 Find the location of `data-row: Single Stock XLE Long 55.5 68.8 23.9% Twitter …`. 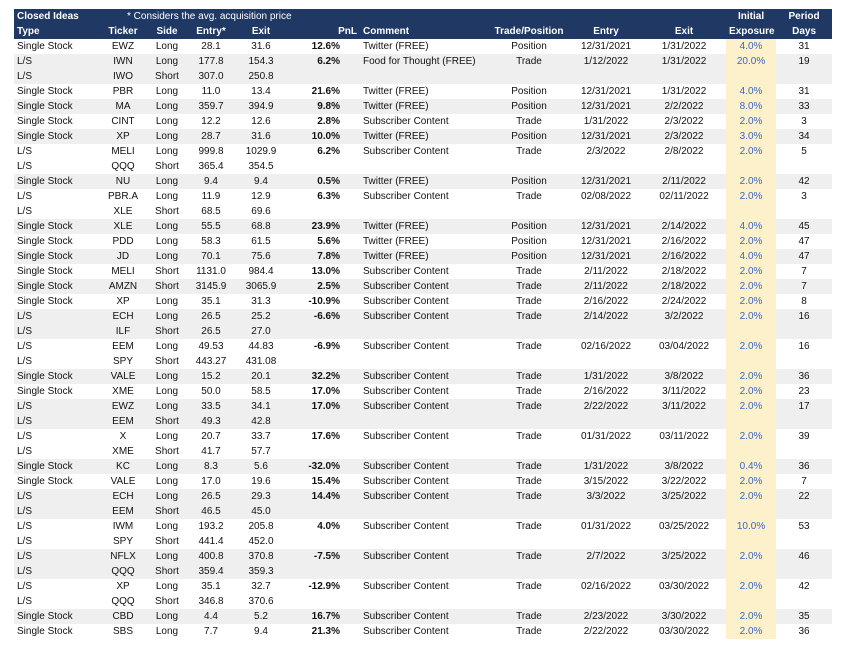

data-row: Single Stock XLE Long 55.5 68.8 23.9% Twitter … is located at coordinates (423, 226).